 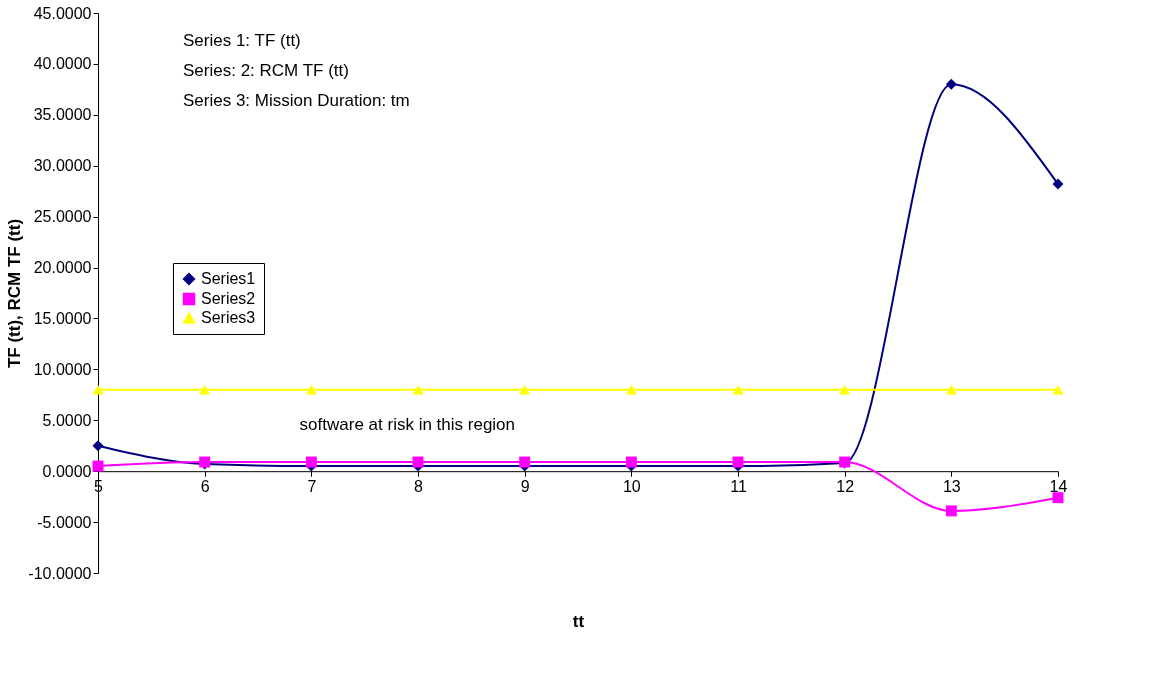 I want to click on x-tick-label: 7, so click(x=312, y=486).